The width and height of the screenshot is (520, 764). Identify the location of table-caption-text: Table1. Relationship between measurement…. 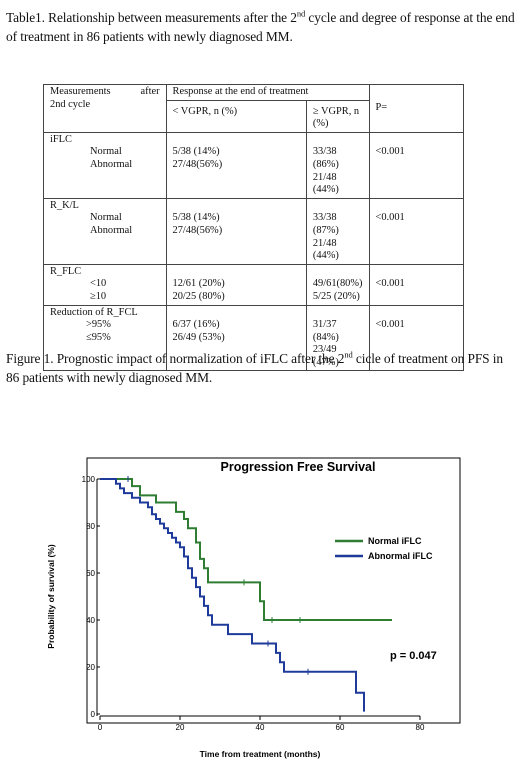
(151, 17).